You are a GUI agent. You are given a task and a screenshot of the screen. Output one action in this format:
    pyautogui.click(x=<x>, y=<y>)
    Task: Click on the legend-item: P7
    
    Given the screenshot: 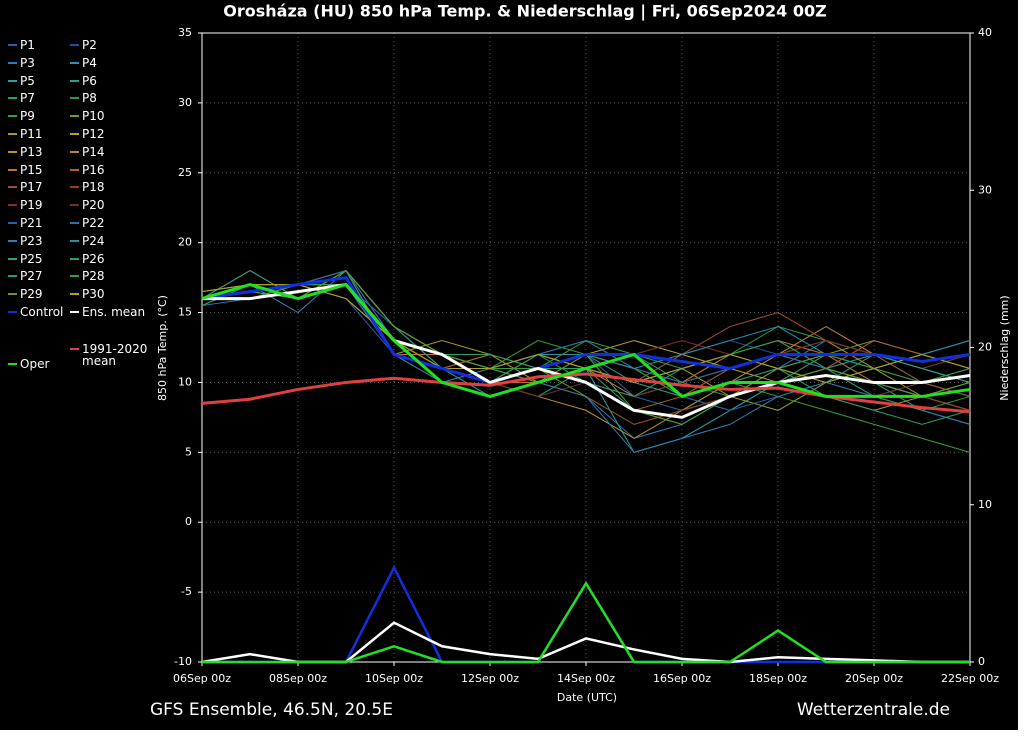 What is the action you would take?
    pyautogui.click(x=47, y=98)
    